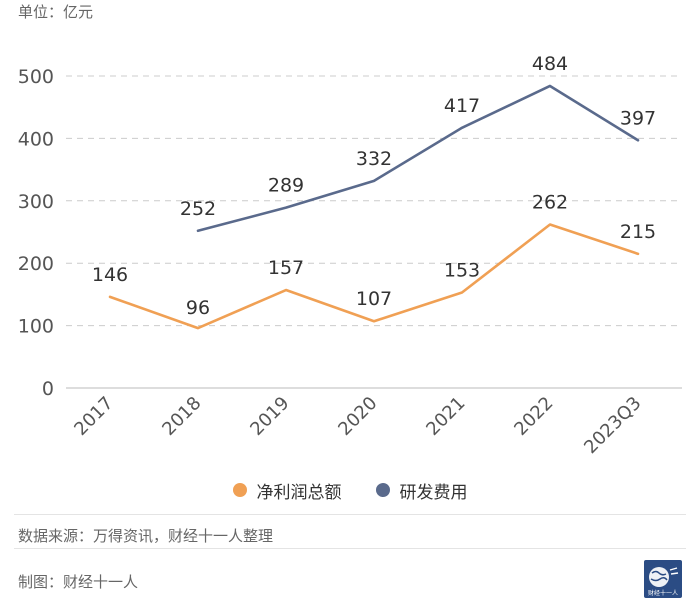 The height and width of the screenshot is (602, 700). What do you see at coordinates (350, 490) in the screenshot?
I see `legend: 净利润总额 研发费用` at bounding box center [350, 490].